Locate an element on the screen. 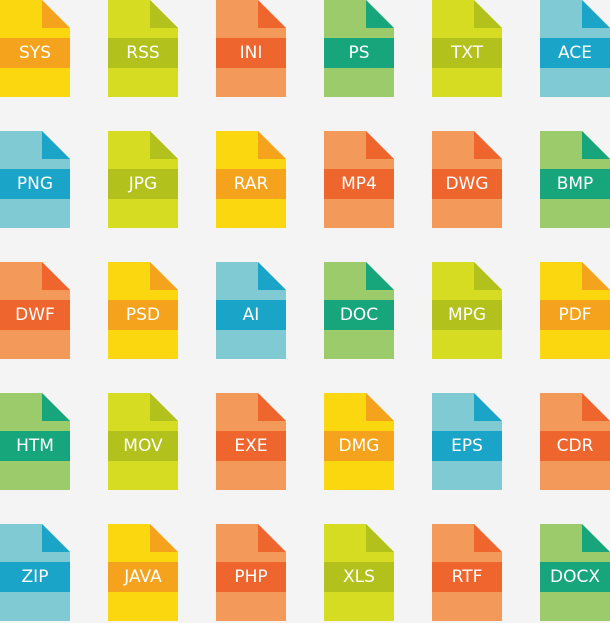 This screenshot has width=610, height=623. file-label: DOCX is located at coordinates (575, 577).